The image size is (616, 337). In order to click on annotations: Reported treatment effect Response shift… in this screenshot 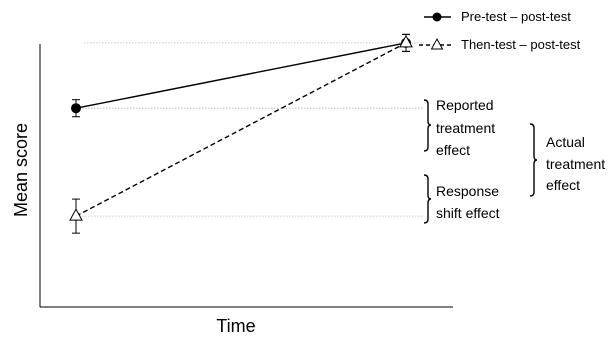, I will do `click(516, 160)`.